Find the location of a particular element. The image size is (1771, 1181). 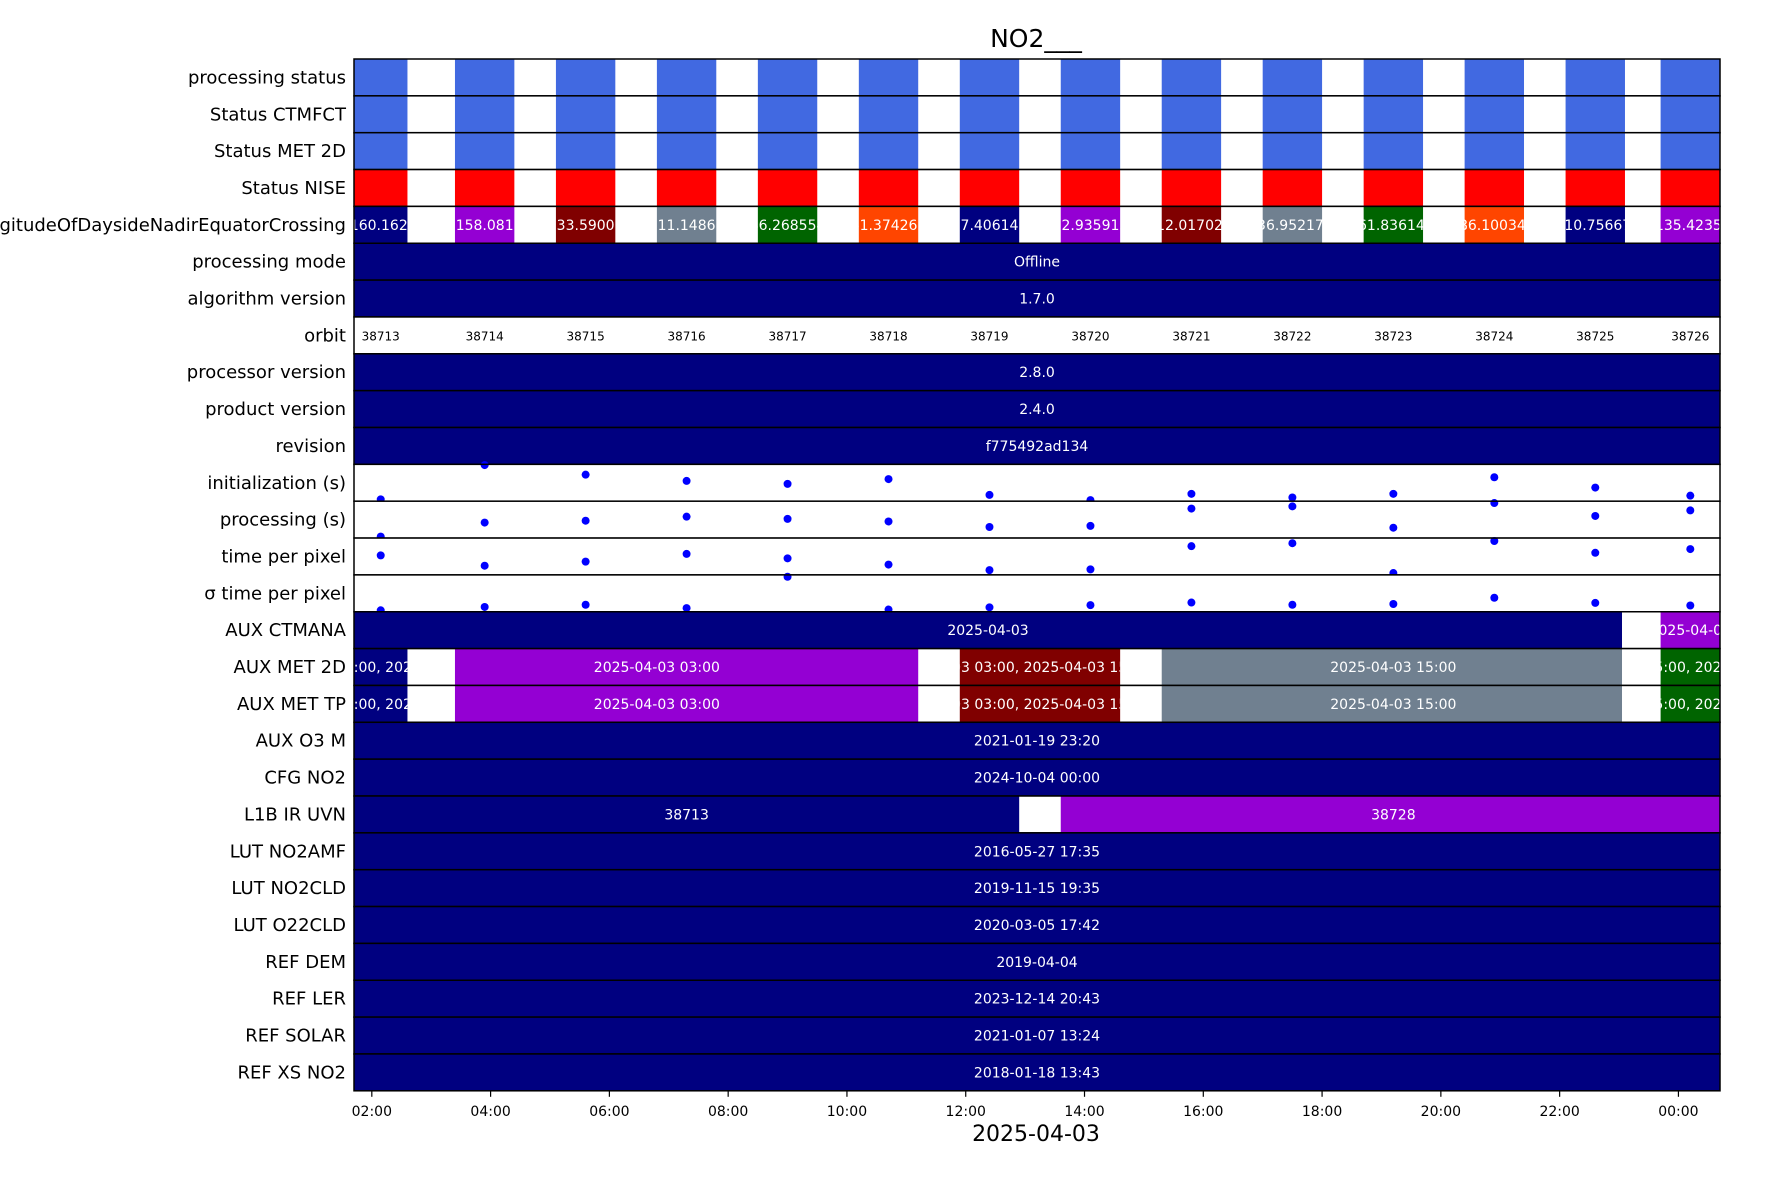

longitude-value: 61.374267 is located at coordinates (889, 226).